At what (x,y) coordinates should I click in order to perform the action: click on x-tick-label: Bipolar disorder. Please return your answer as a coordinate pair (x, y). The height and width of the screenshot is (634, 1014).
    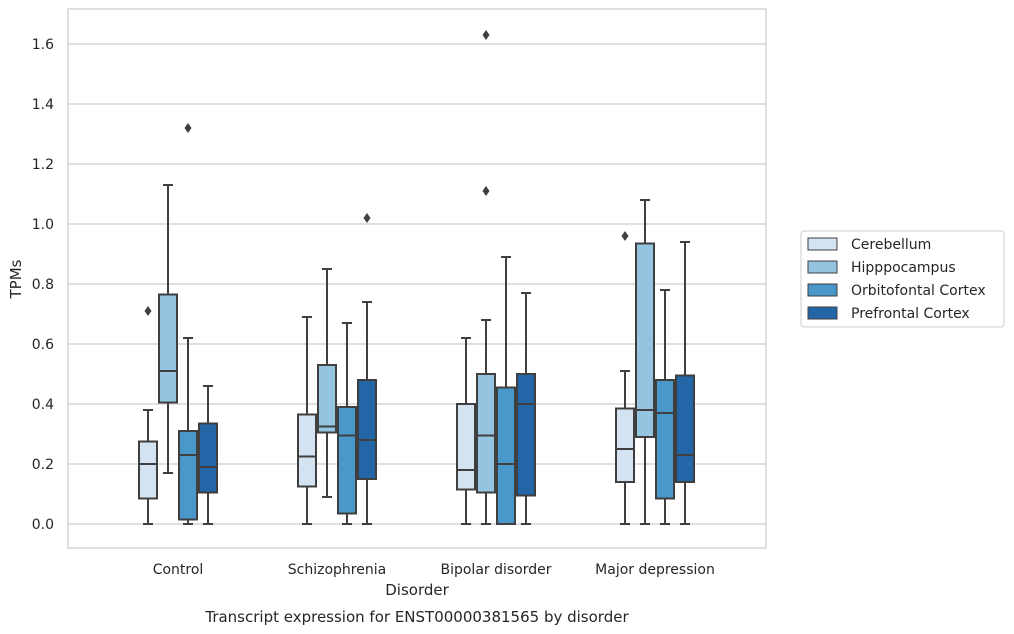
    Looking at the image, I should click on (495, 570).